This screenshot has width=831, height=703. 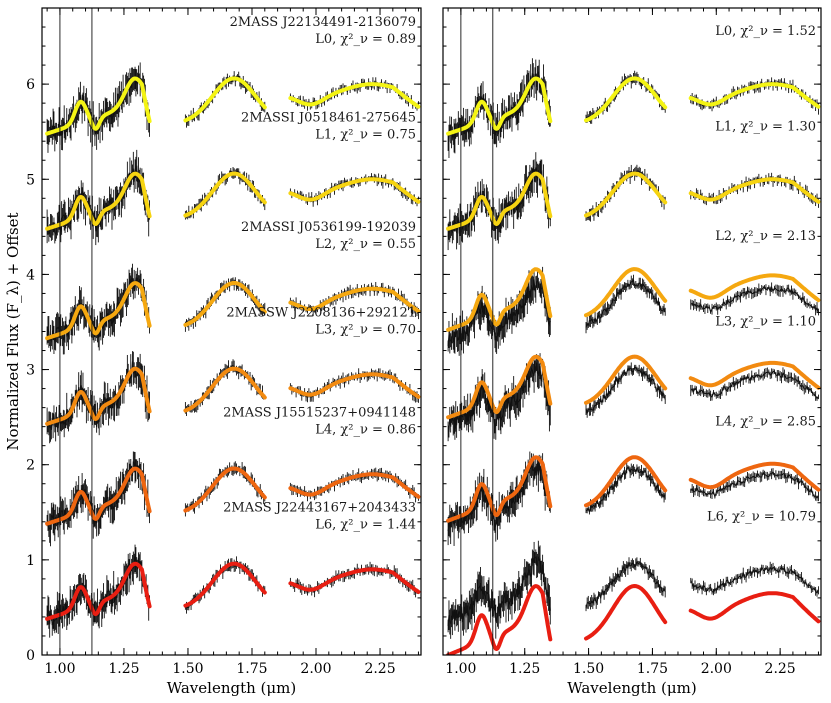 What do you see at coordinates (30, 180) in the screenshot?
I see `y-tick-label: 5` at bounding box center [30, 180].